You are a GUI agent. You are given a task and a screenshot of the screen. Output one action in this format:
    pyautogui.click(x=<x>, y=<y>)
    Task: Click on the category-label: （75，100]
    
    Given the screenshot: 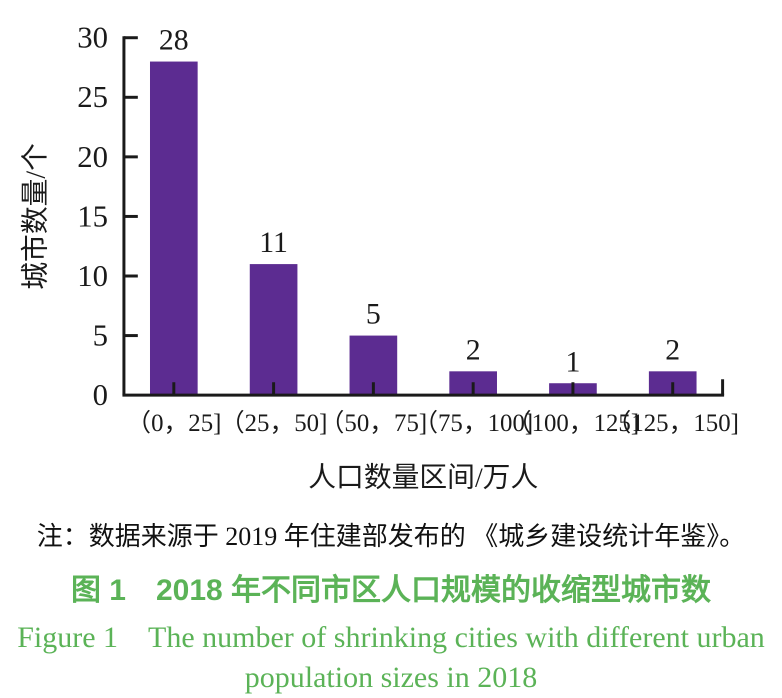 What is the action you would take?
    pyautogui.click(x=473, y=423)
    